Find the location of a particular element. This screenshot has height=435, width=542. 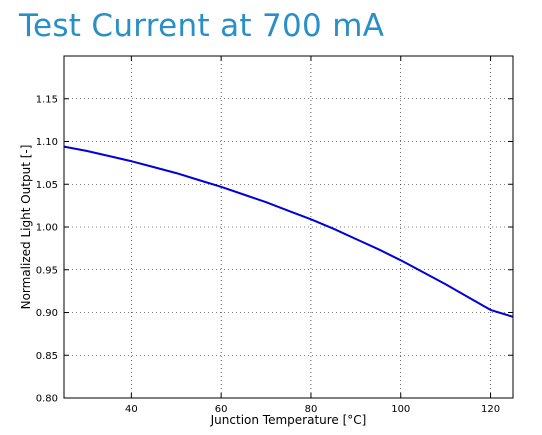

x-tick-label: 80 is located at coordinates (311, 409).